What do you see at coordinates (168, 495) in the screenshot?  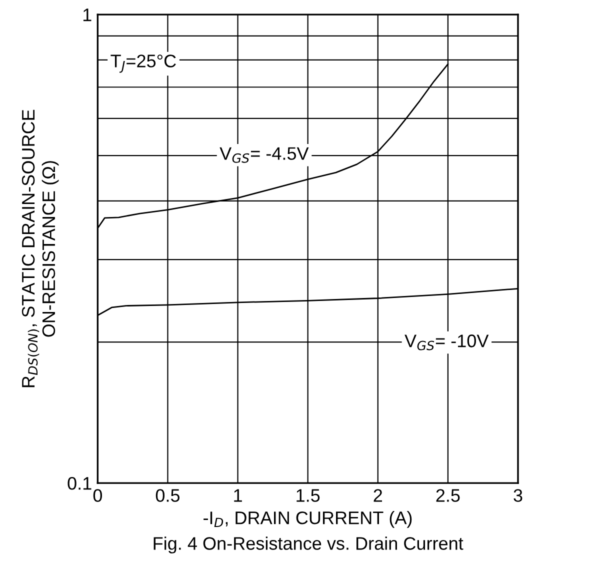 I see `x-tick-label: 0.5` at bounding box center [168, 495].